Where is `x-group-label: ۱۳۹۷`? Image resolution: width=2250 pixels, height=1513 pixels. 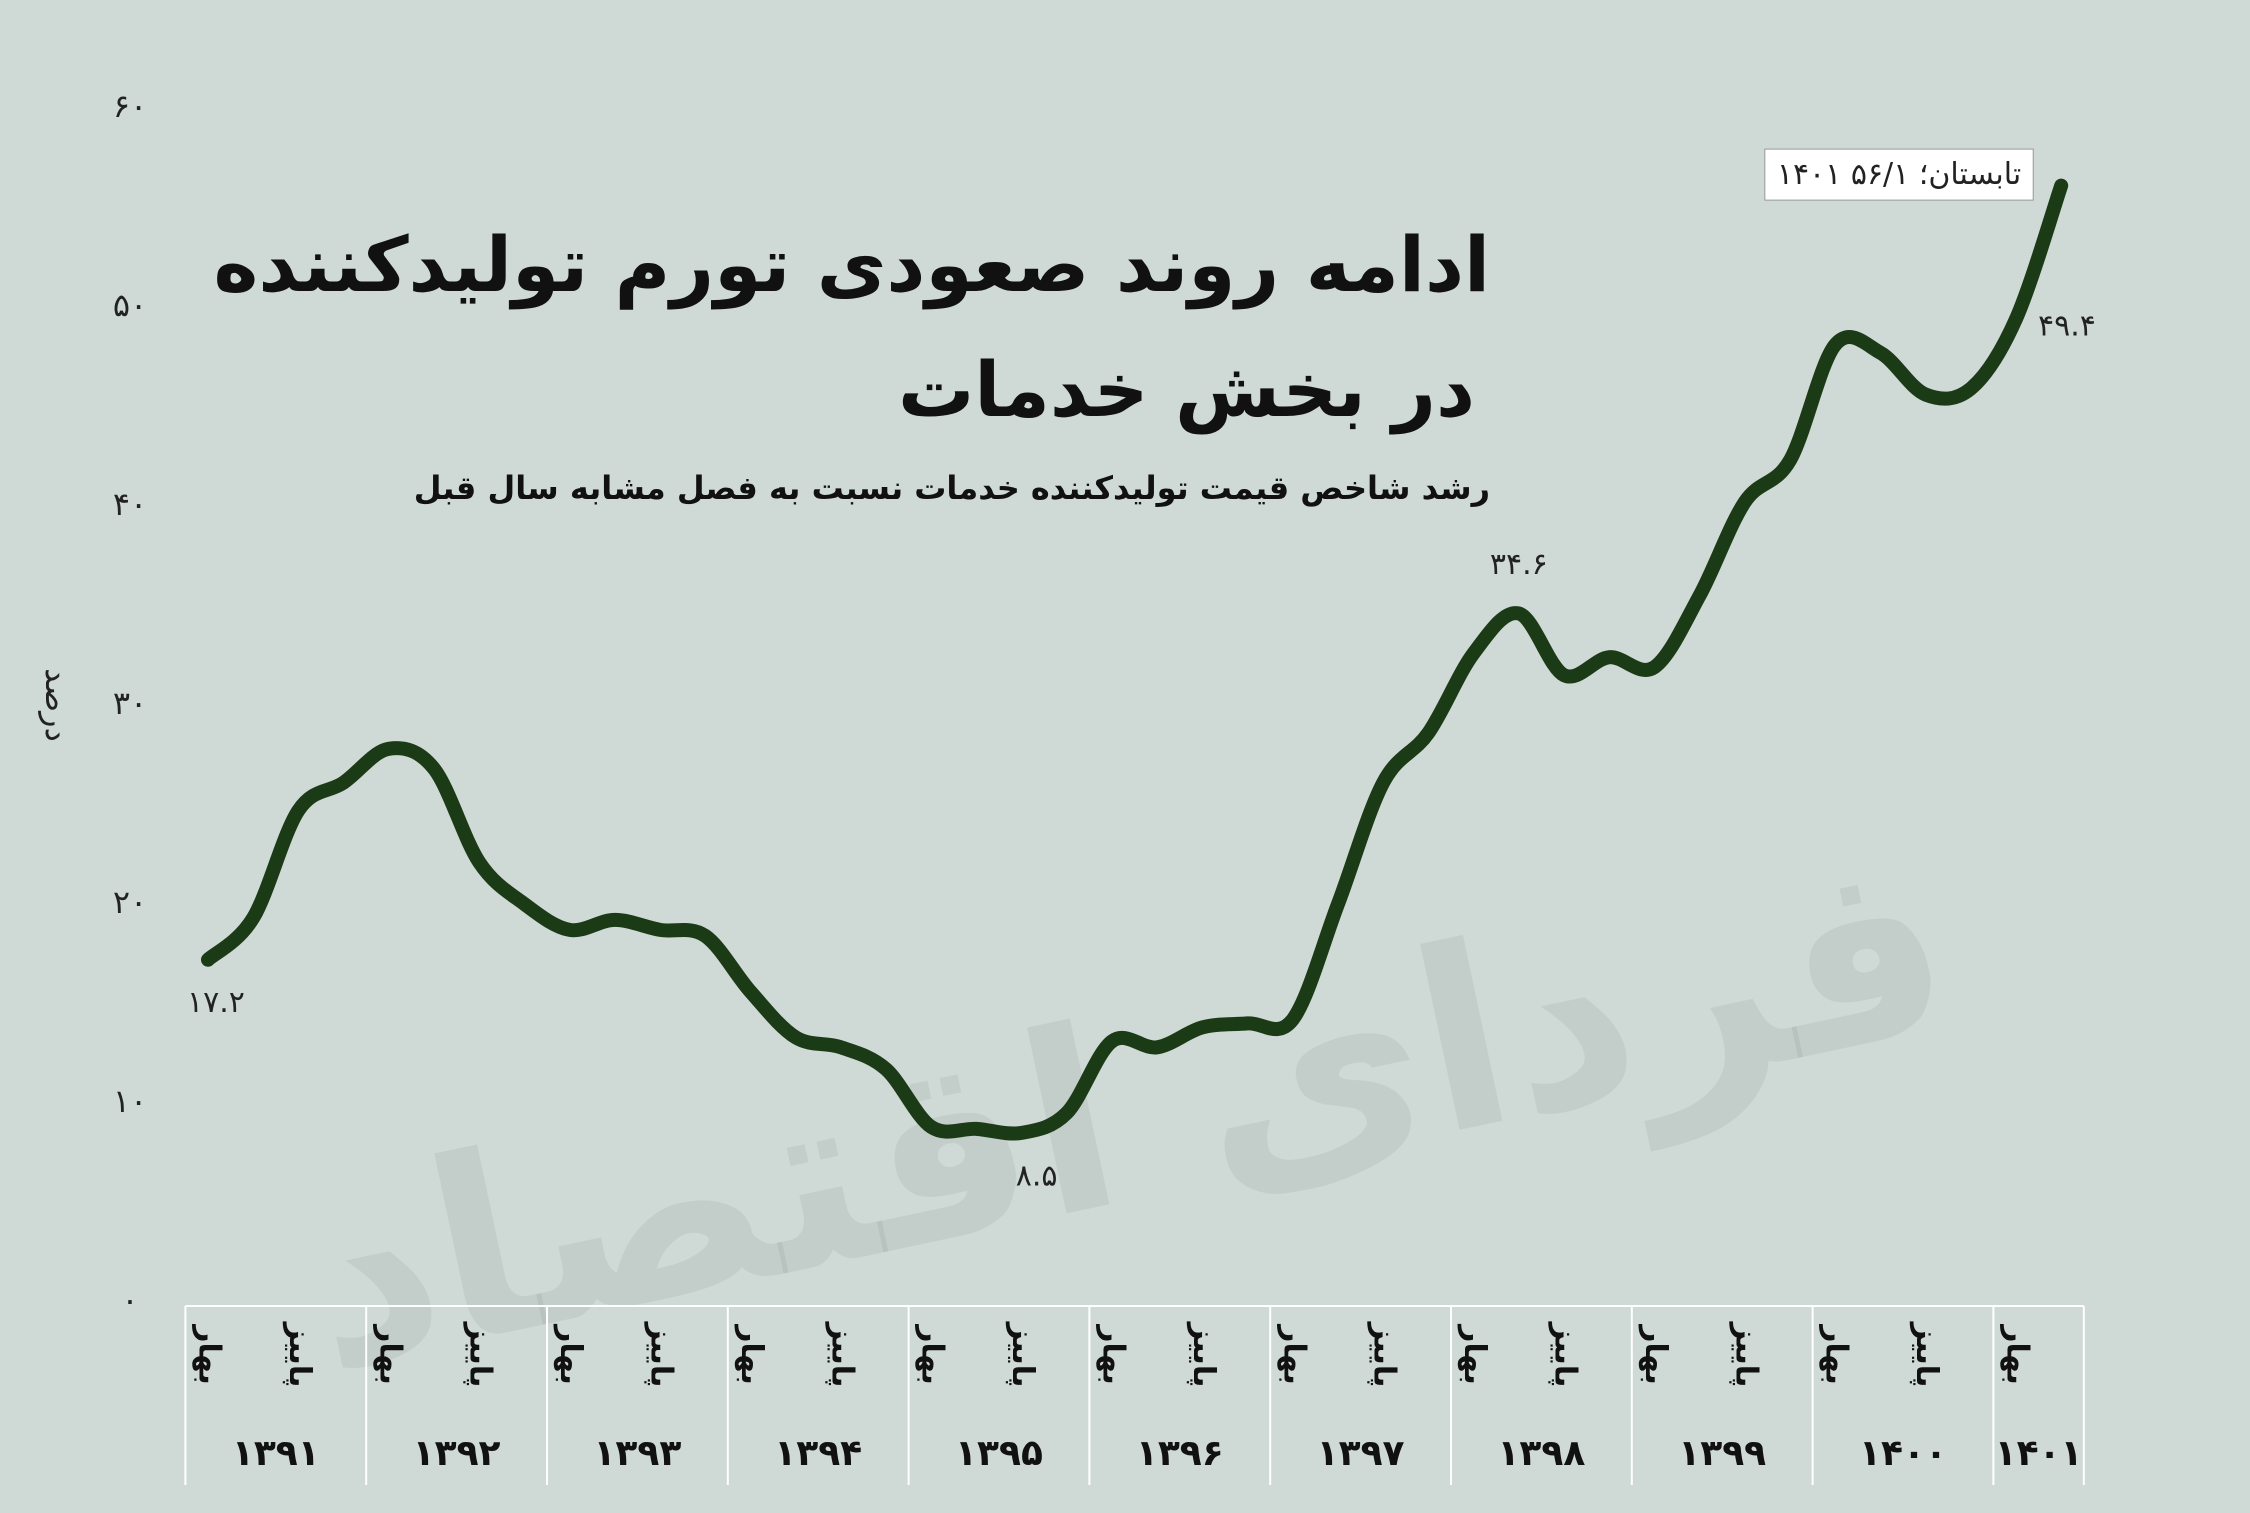 x-group-label: ۱۳۹۷ is located at coordinates (1361, 1453).